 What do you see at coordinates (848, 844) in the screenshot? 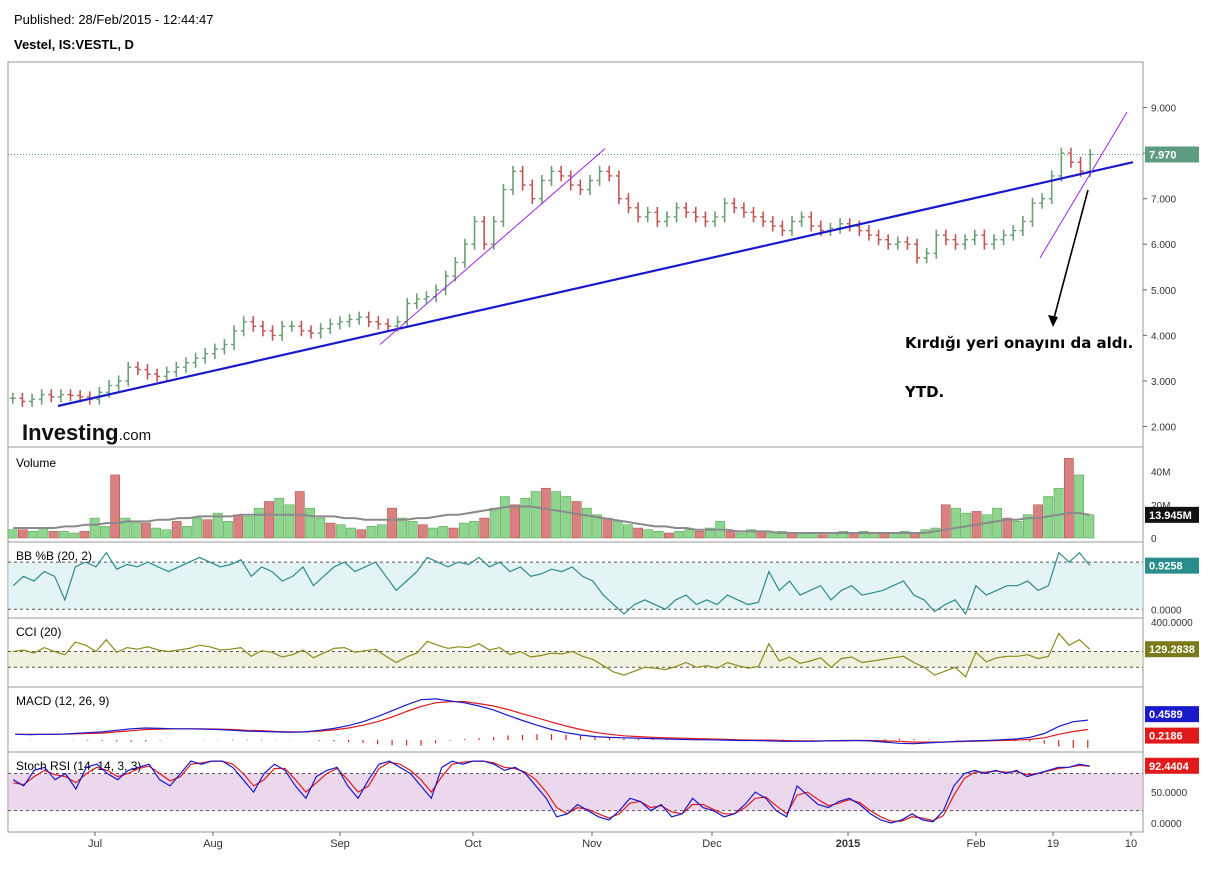
I see `date-tick-label: 2015` at bounding box center [848, 844].